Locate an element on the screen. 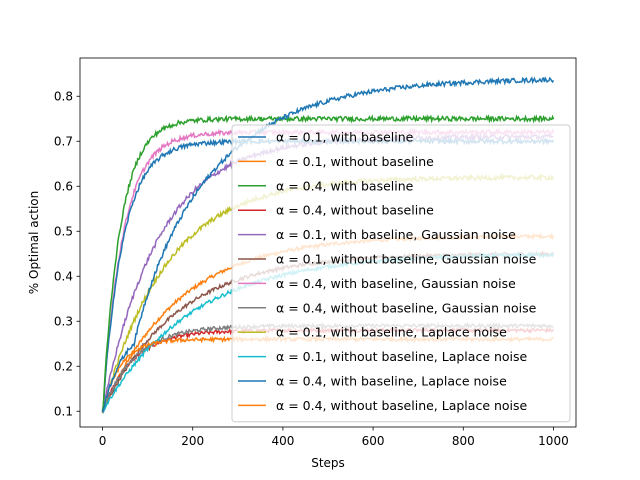 The width and height of the screenshot is (640, 480). y-axis: 0.1 0.2 0.3 0.4 0.5 0.6 0.7 0.8 is located at coordinates (67, 253).